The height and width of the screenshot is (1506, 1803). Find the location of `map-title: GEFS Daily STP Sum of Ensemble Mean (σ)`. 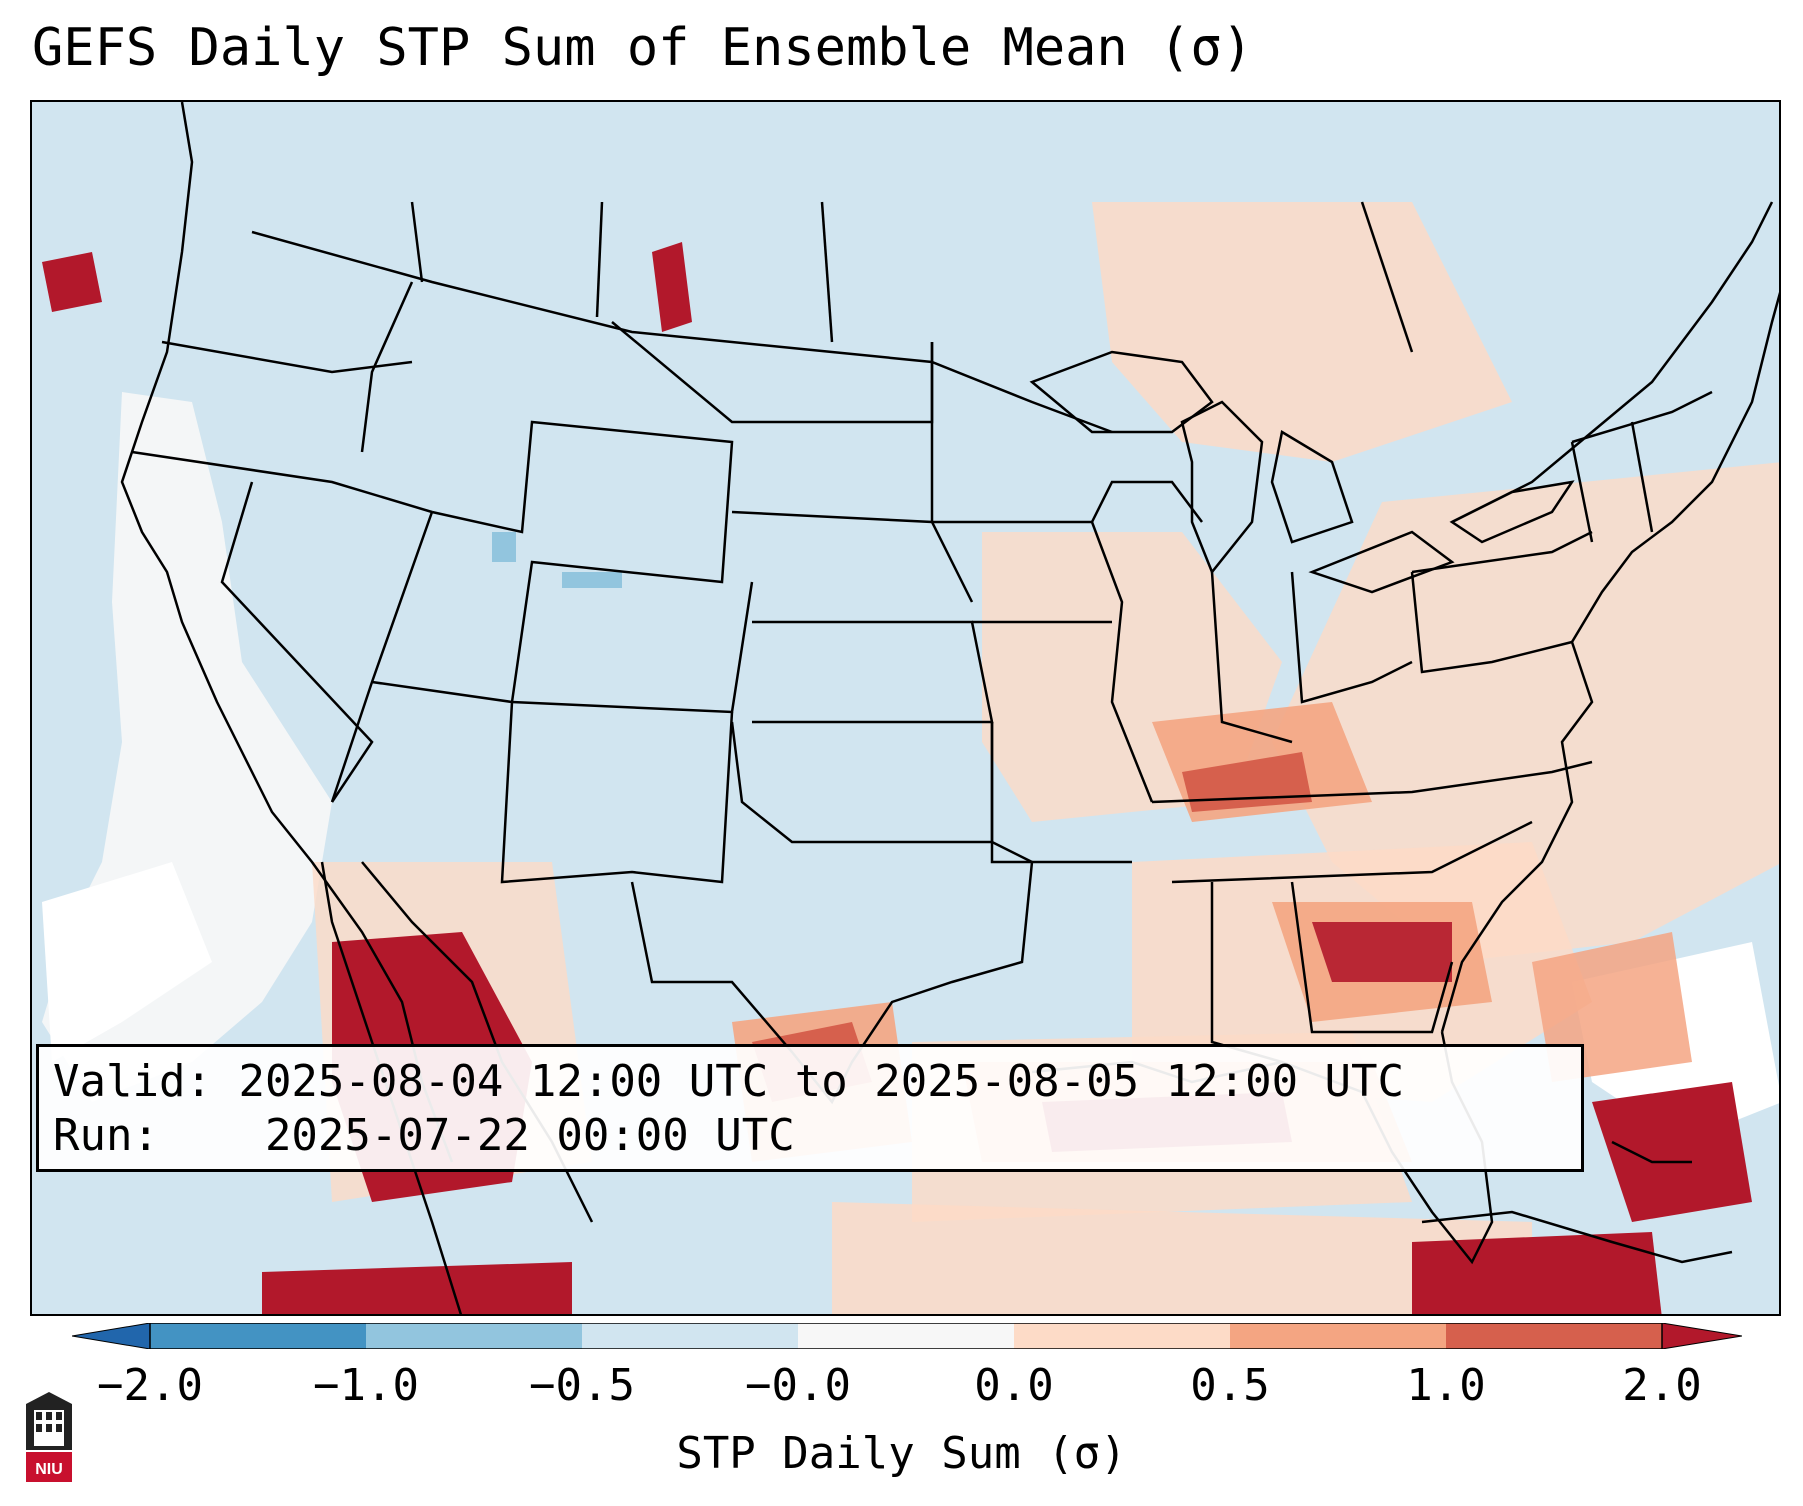

map-title: GEFS Daily STP Sum of Ensemble Mean (σ) is located at coordinates (642, 48).